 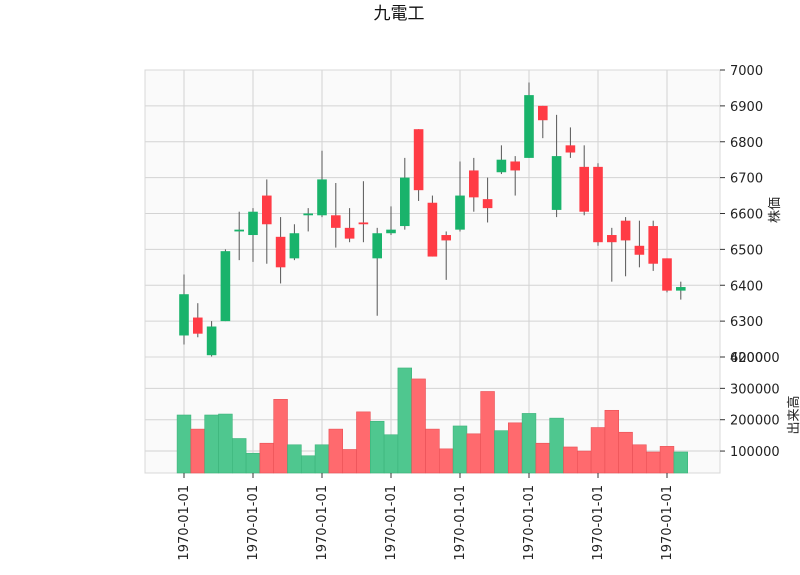 I want to click on price-tick-label: 6500, so click(x=746, y=250).